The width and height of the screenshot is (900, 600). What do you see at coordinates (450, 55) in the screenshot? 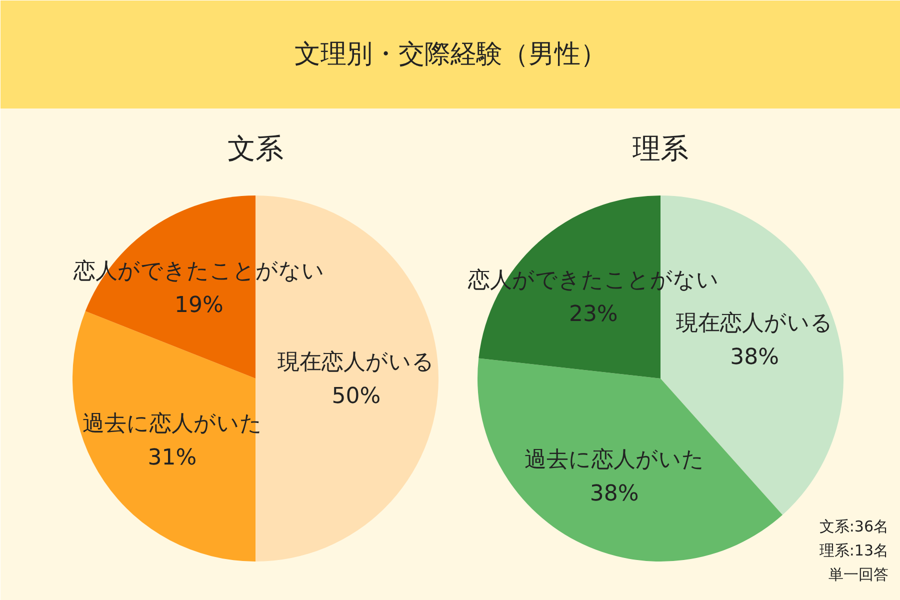
I see `text: 文理別・交際経験（男性）` at bounding box center [450, 55].